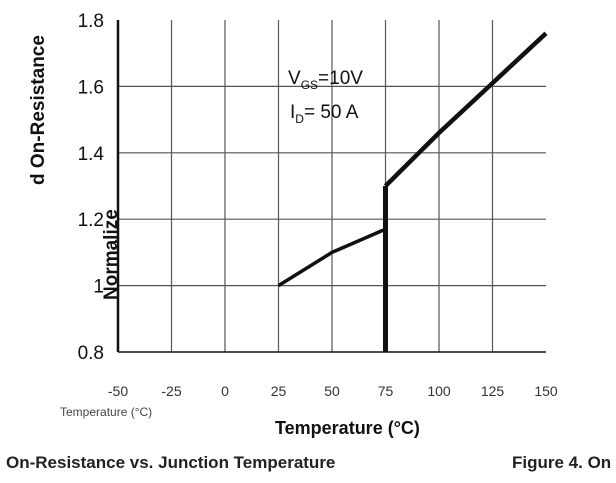 This screenshot has width=616, height=483. I want to click on x-tick-label-0: -50, so click(118, 391).